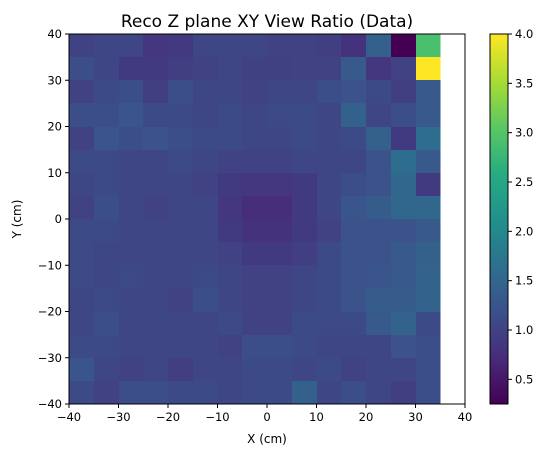  What do you see at coordinates (465, 417) in the screenshot?
I see `x-tick-label: 40` at bounding box center [465, 417].